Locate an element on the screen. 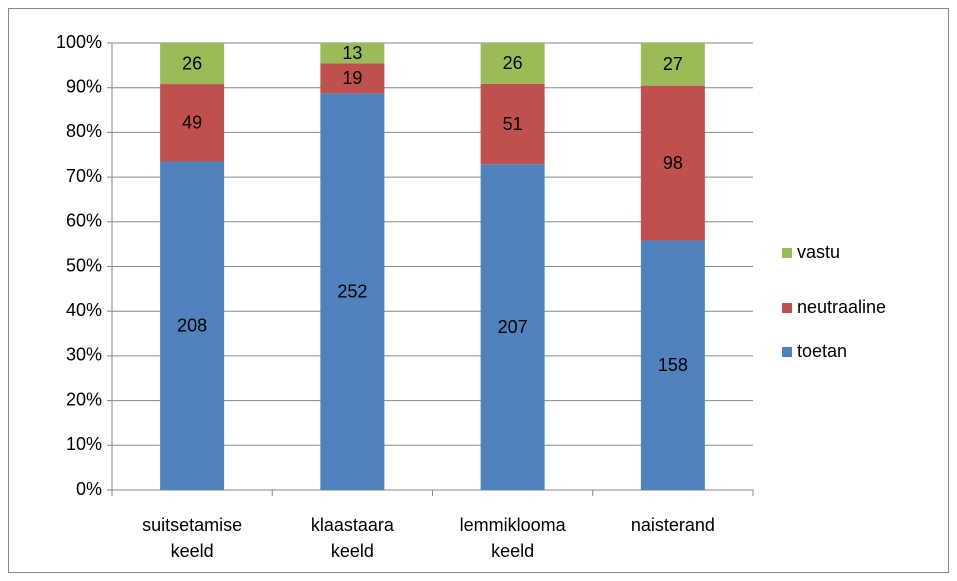  data-label: 51 is located at coordinates (513, 124).